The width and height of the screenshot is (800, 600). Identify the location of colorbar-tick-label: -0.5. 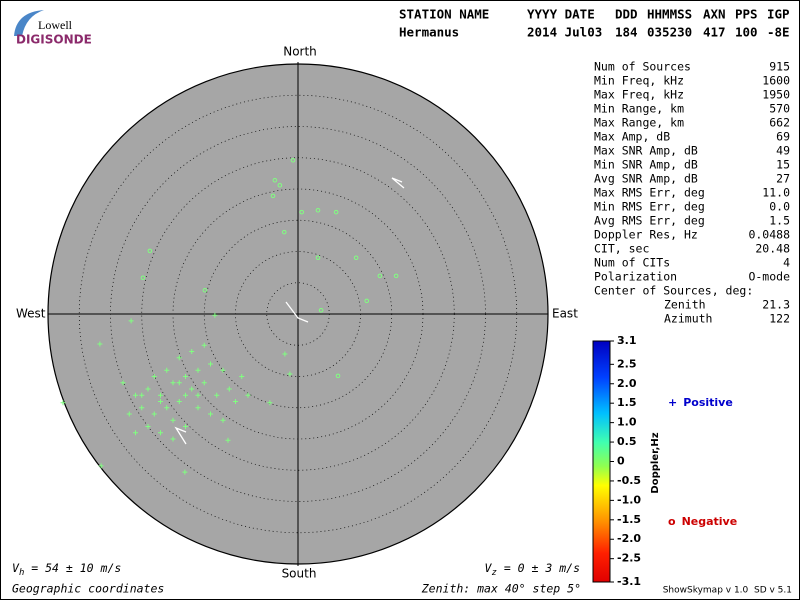
(629, 480).